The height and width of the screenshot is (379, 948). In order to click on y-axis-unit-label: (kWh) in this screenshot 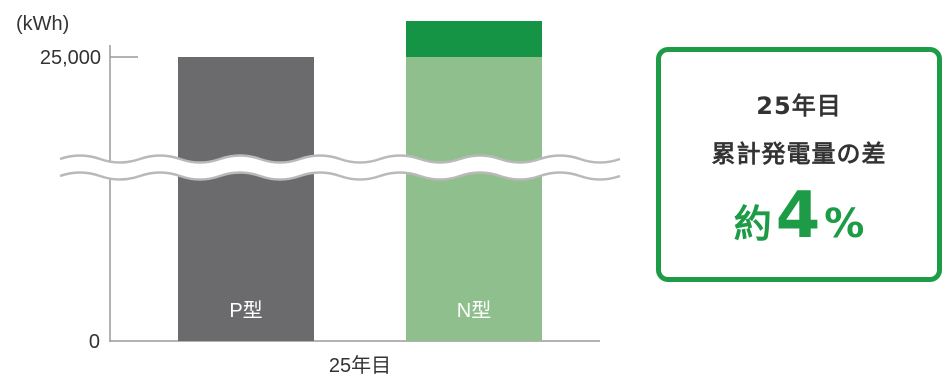, I will do `click(42, 24)`.